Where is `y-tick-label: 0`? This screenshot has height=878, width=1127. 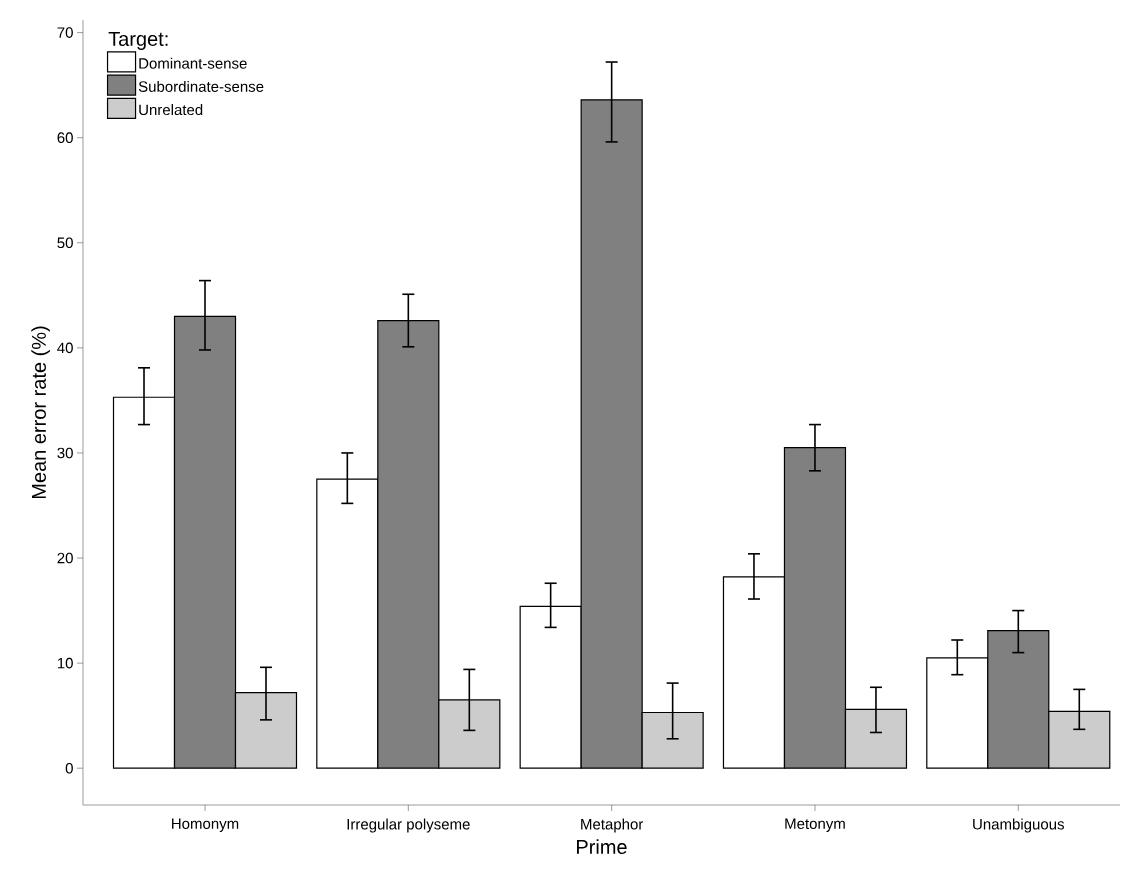
y-tick-label: 0 is located at coordinates (69, 768).